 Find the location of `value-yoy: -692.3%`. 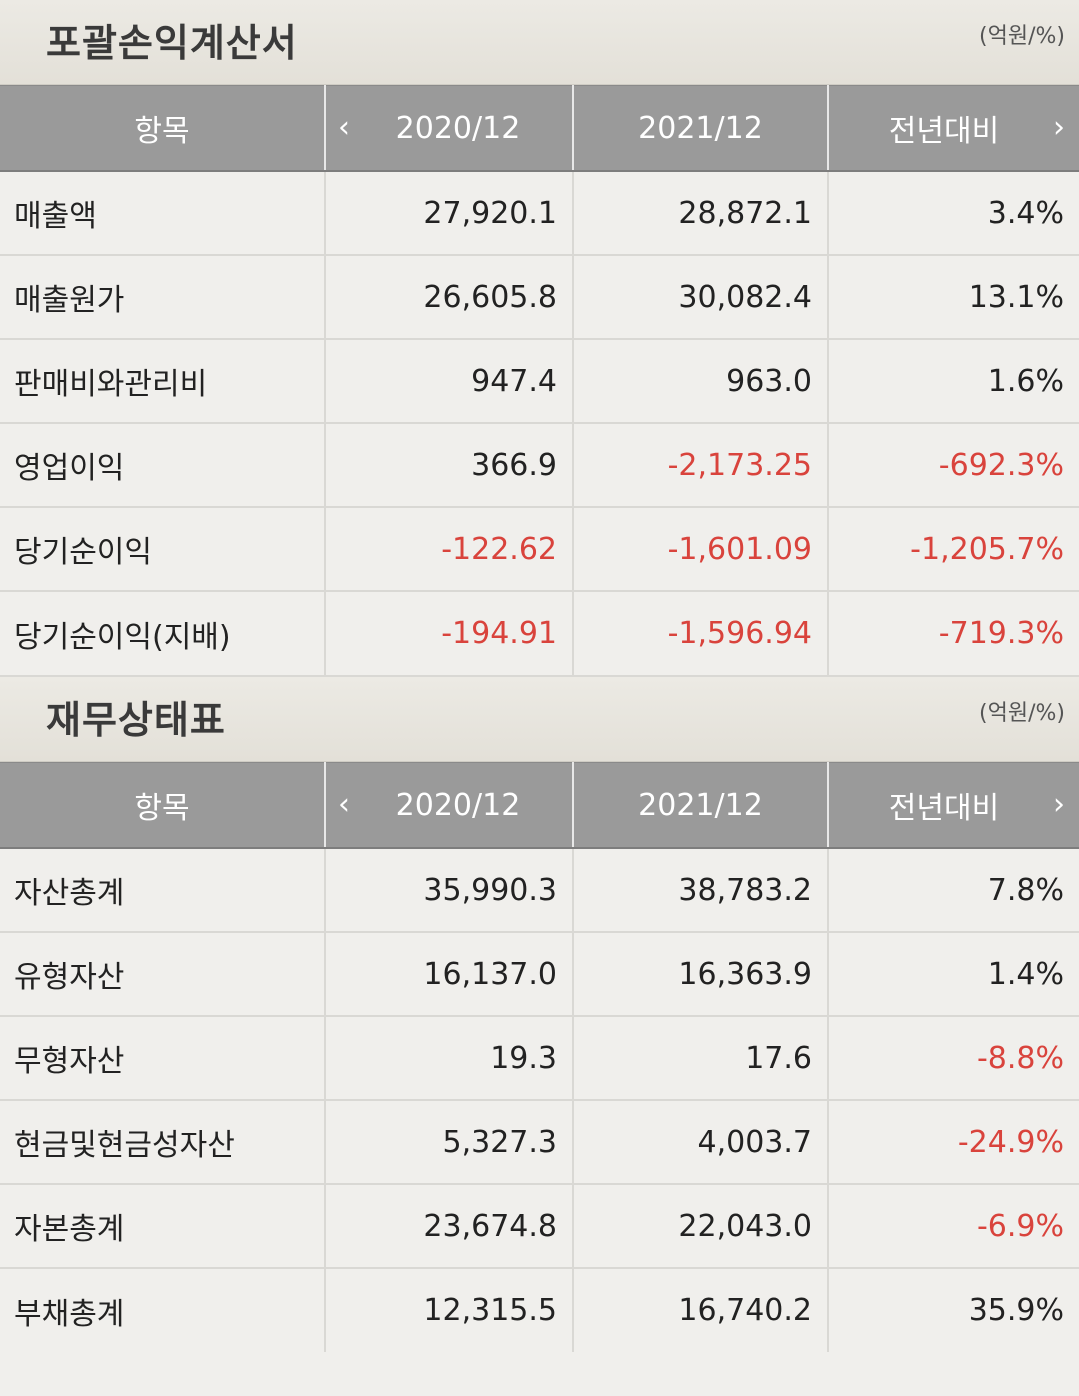

value-yoy: -692.3% is located at coordinates (953, 464).